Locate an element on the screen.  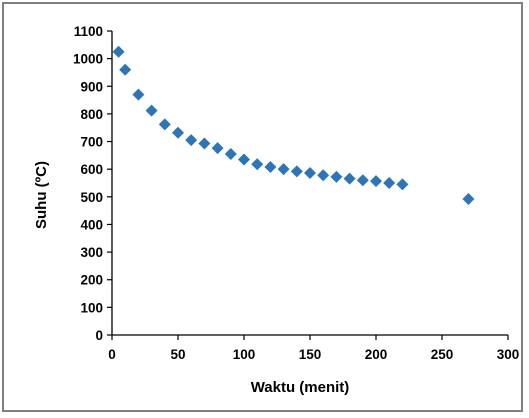
x-tick-label: 0 is located at coordinates (112, 354).